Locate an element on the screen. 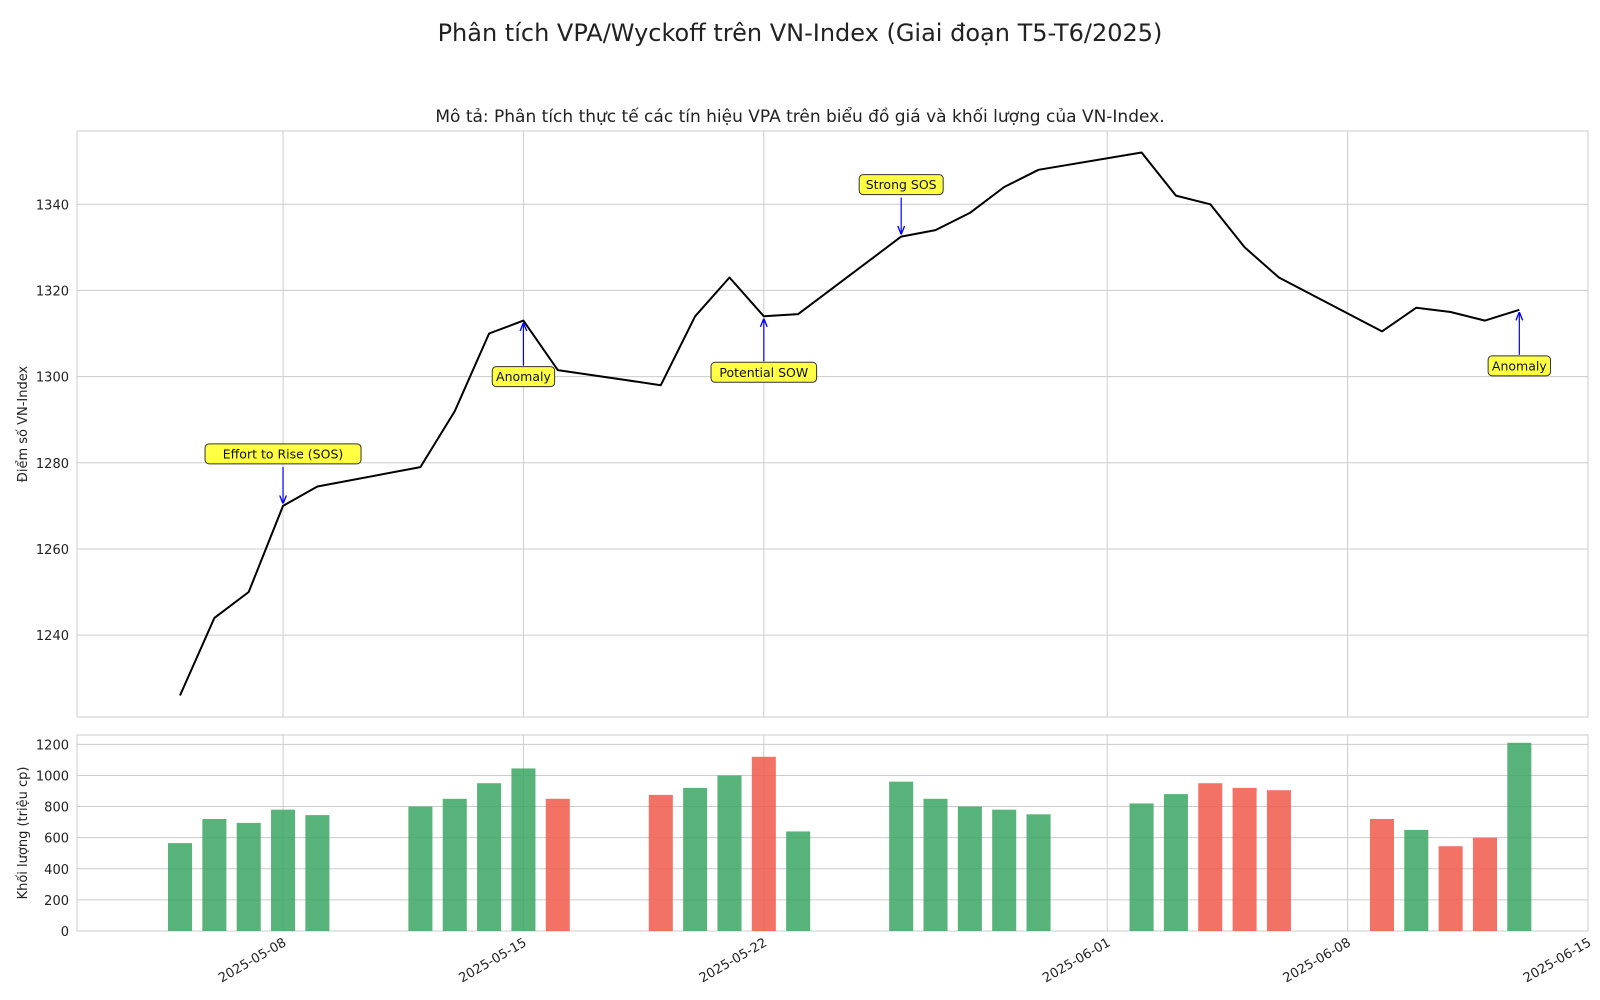 The height and width of the screenshot is (1000, 1600). annotation-label: Effort to Rise (SOS) is located at coordinates (283, 453).